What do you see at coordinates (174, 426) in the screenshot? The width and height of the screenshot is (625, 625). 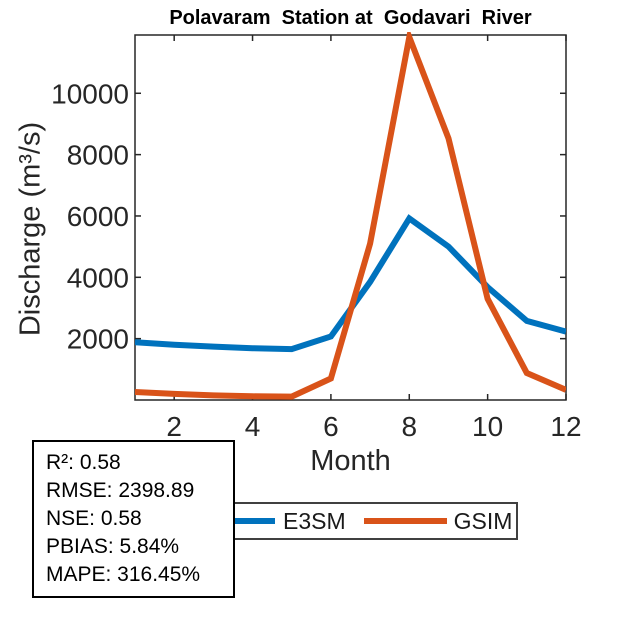 I see `x-tick-label: 2` at bounding box center [174, 426].